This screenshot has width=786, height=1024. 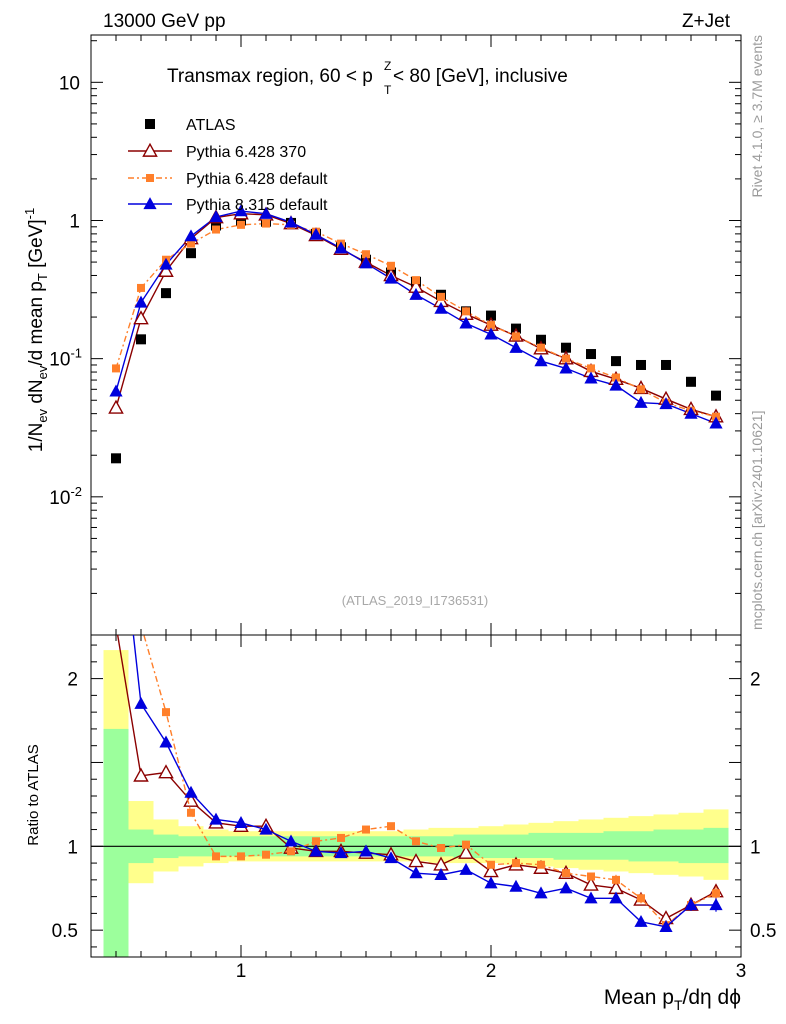 What do you see at coordinates (388, 90) in the screenshot?
I see `svg-text: T` at bounding box center [388, 90].